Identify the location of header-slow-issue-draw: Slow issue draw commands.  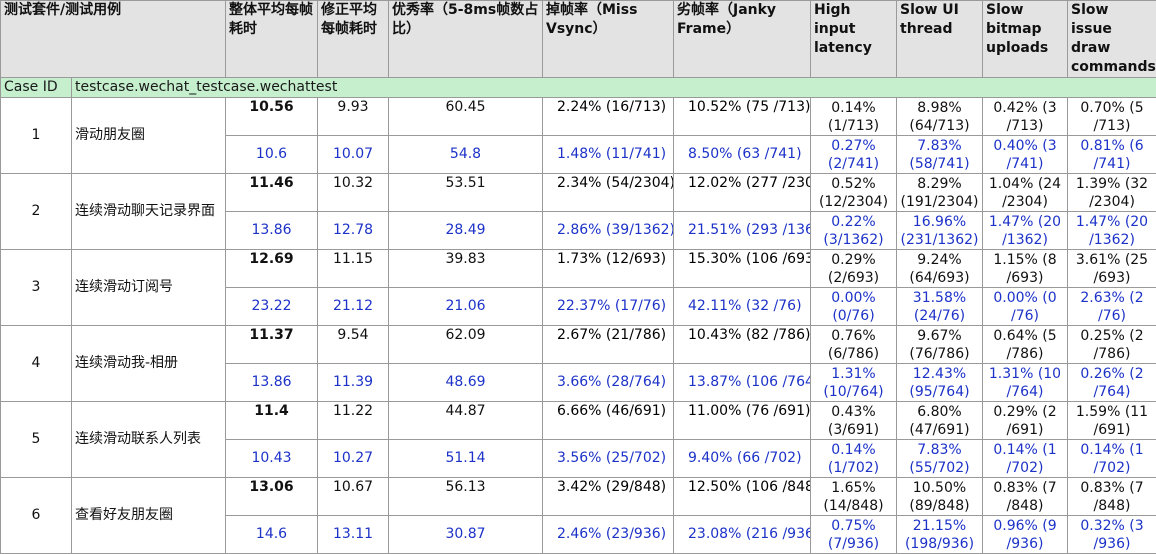
(1112, 39).